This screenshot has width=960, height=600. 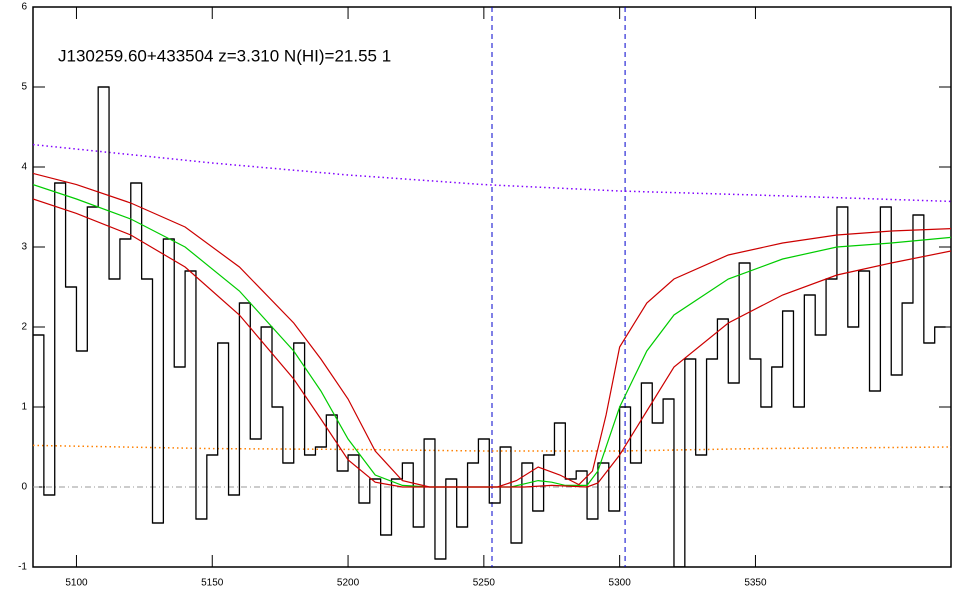 I want to click on y-tick-label: 0, so click(x=24, y=487).